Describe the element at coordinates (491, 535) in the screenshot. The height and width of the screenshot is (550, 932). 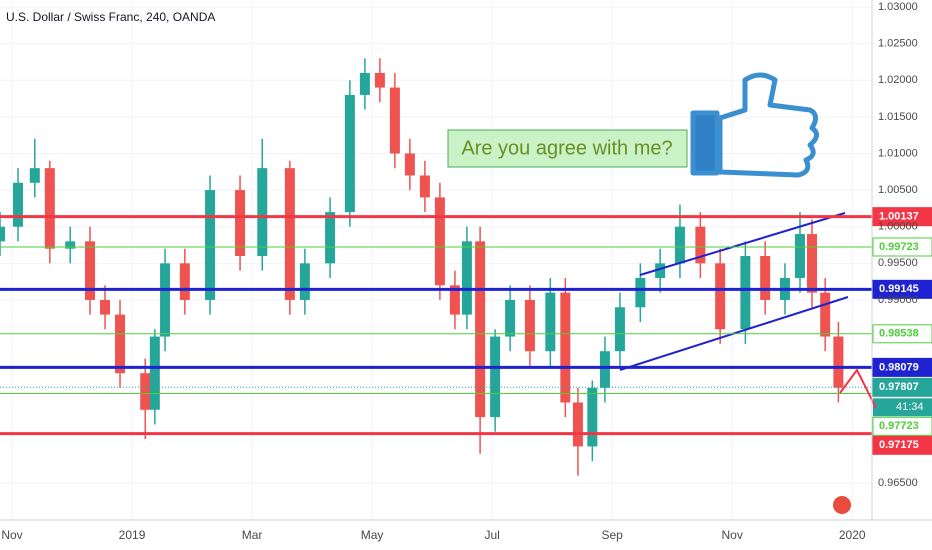
I see `x-tick-label: Jul` at that location.